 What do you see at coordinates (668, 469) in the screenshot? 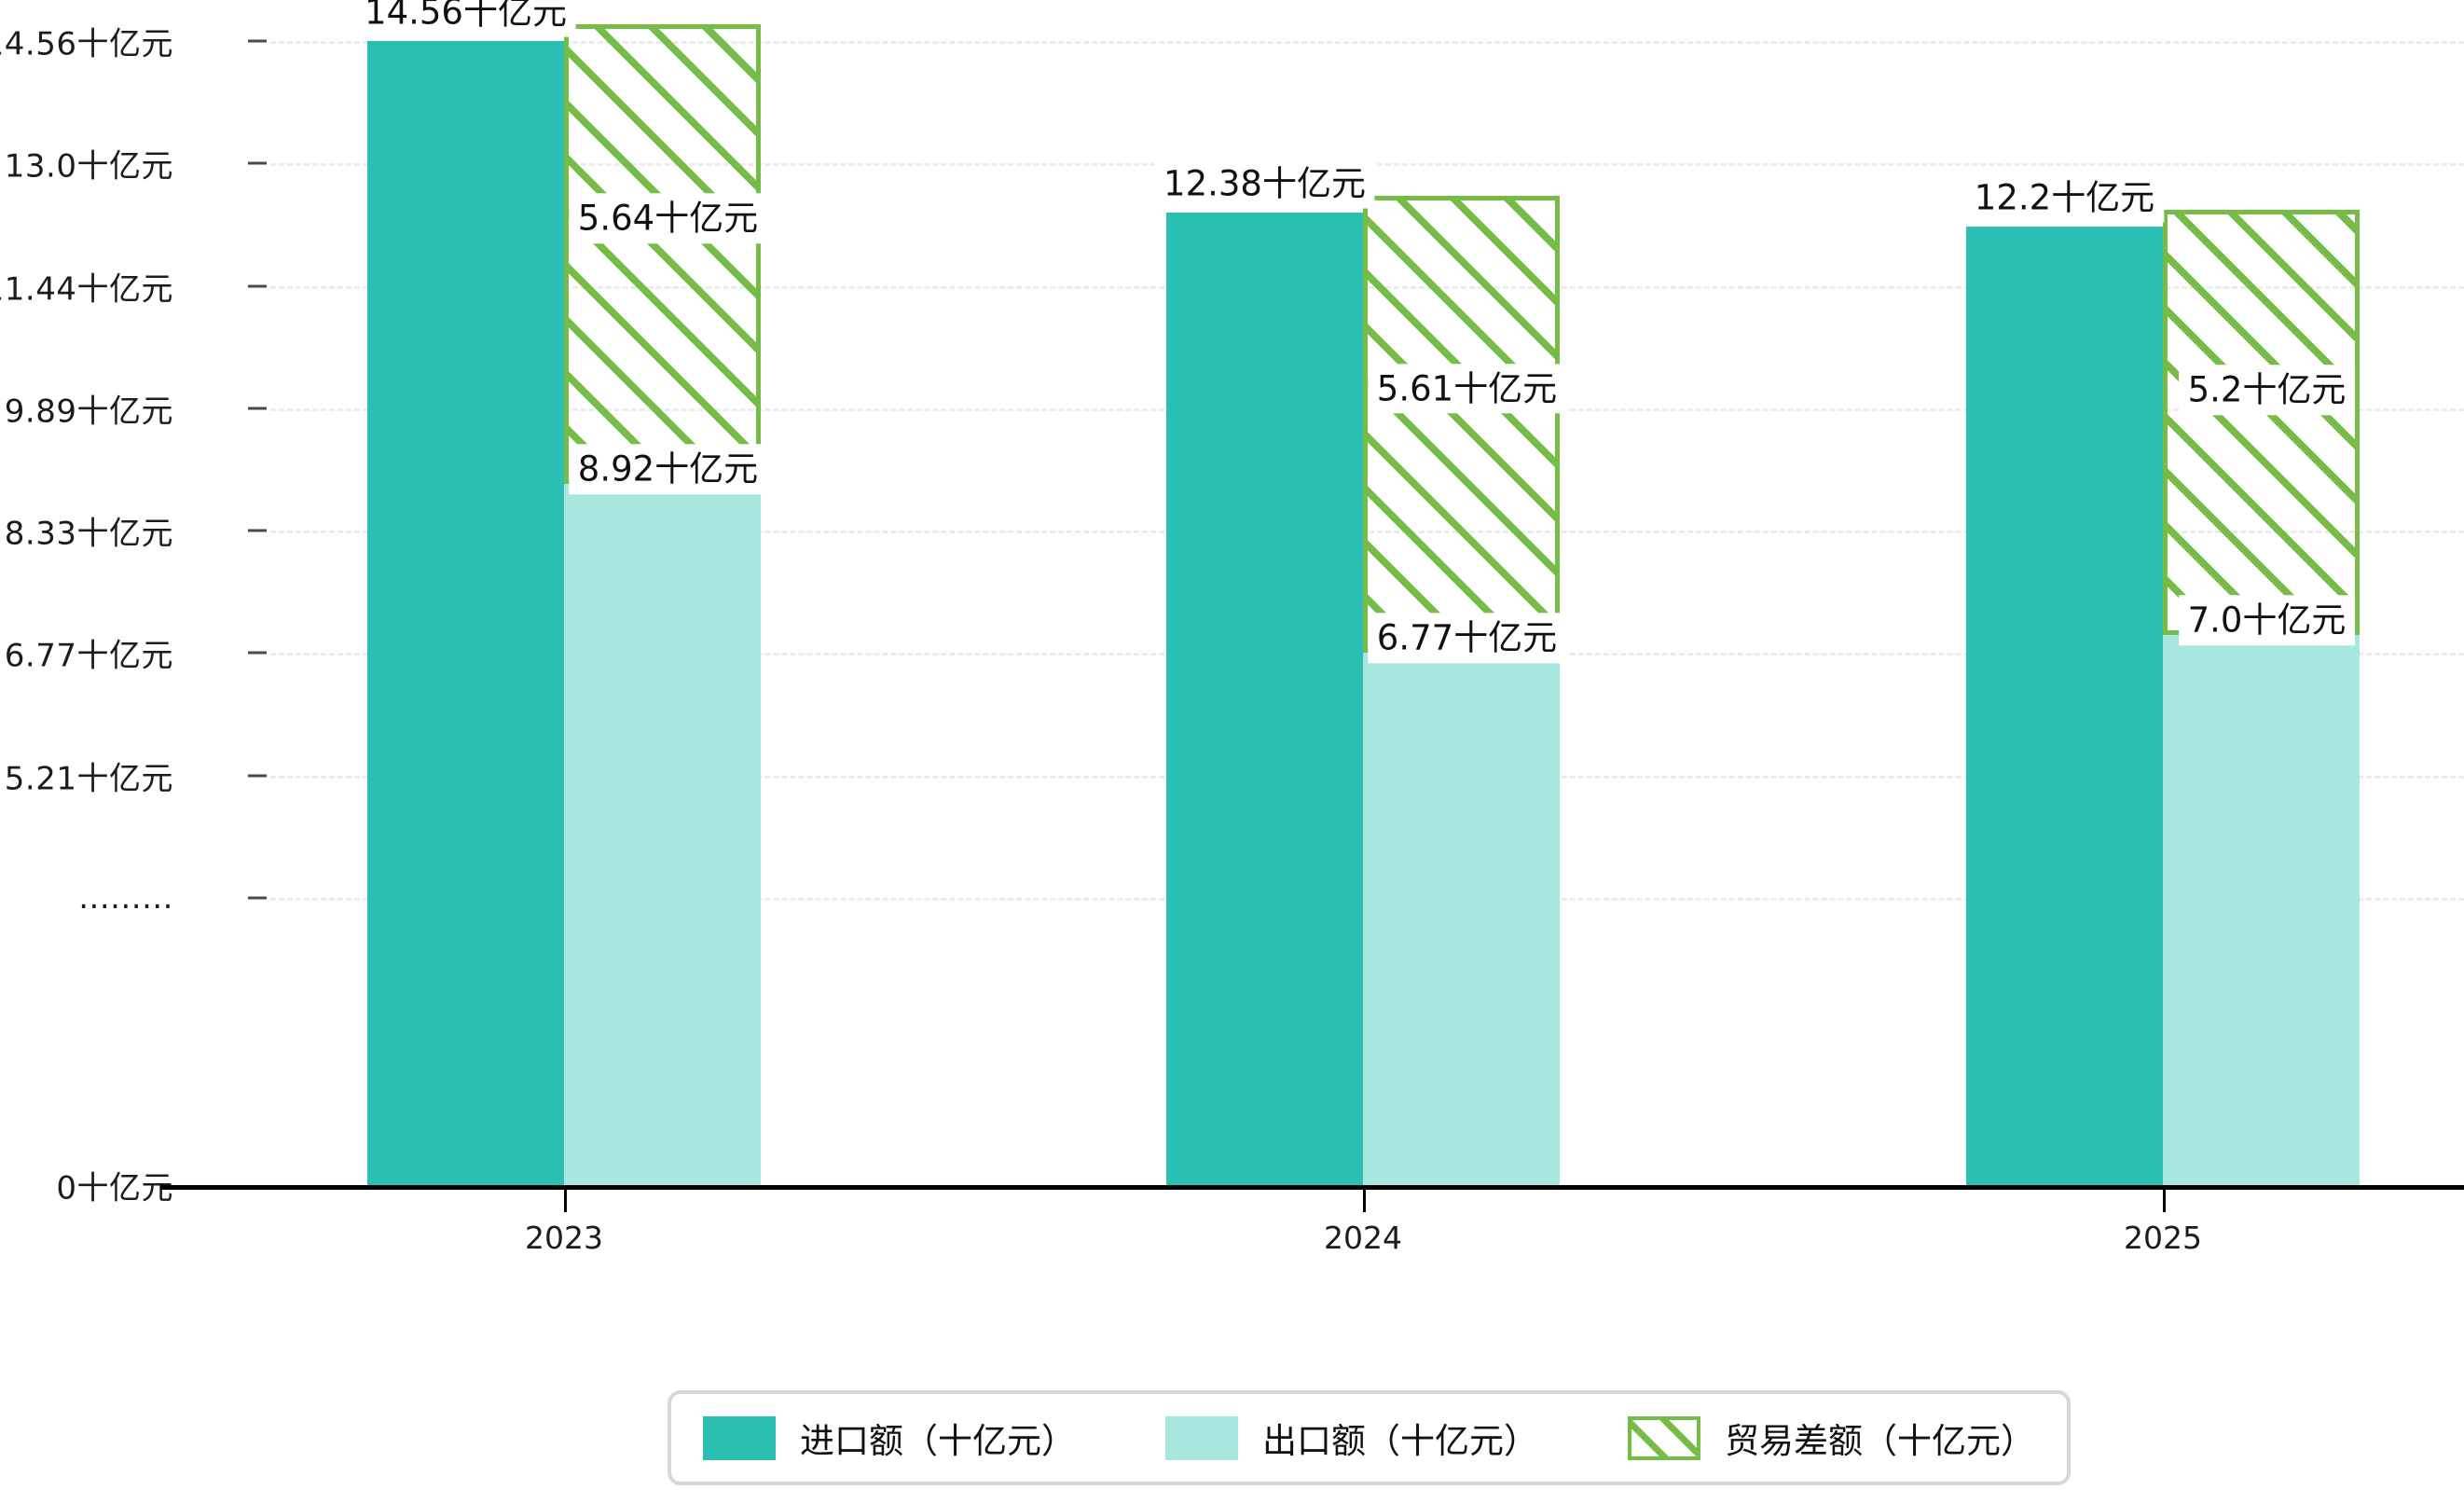
I see `value-label-export-2023: 8.92十亿元` at bounding box center [668, 469].